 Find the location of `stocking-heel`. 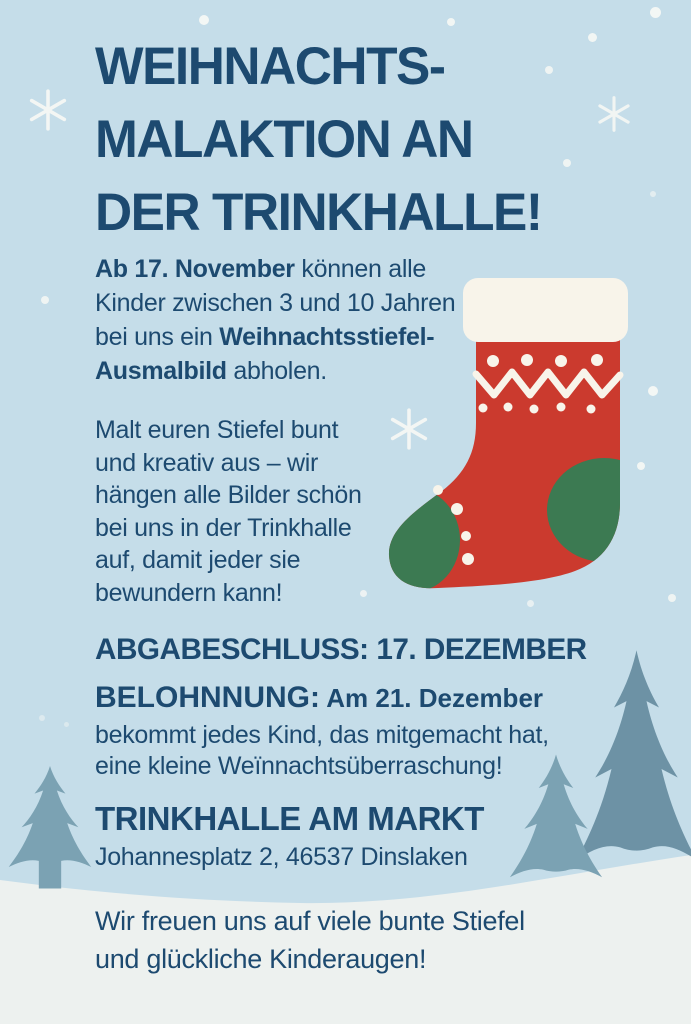

stocking-heel is located at coordinates (583, 510).